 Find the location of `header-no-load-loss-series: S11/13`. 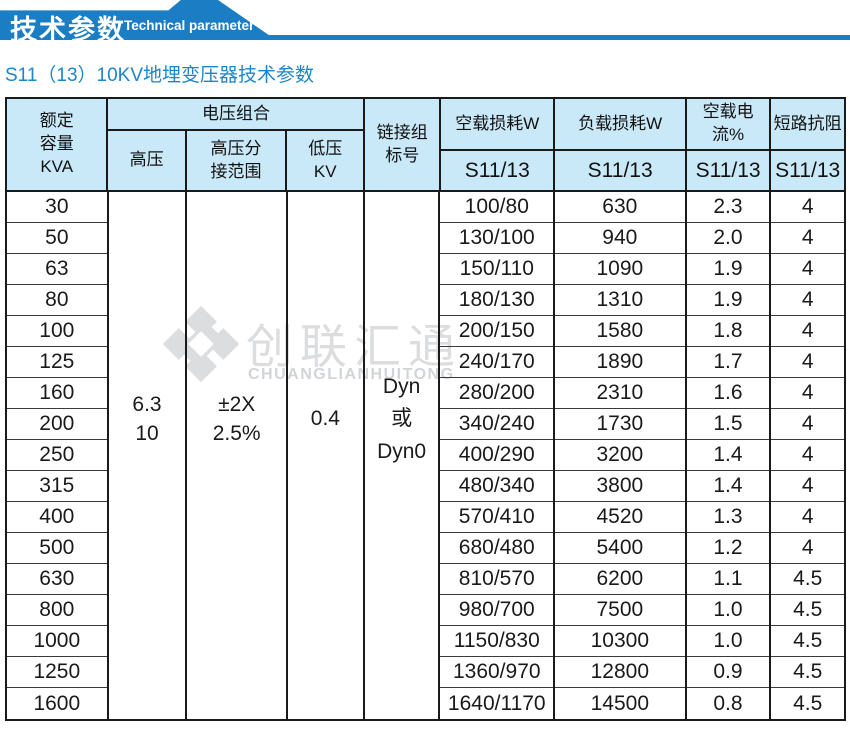

header-no-load-loss-series: S11/13 is located at coordinates (497, 170).